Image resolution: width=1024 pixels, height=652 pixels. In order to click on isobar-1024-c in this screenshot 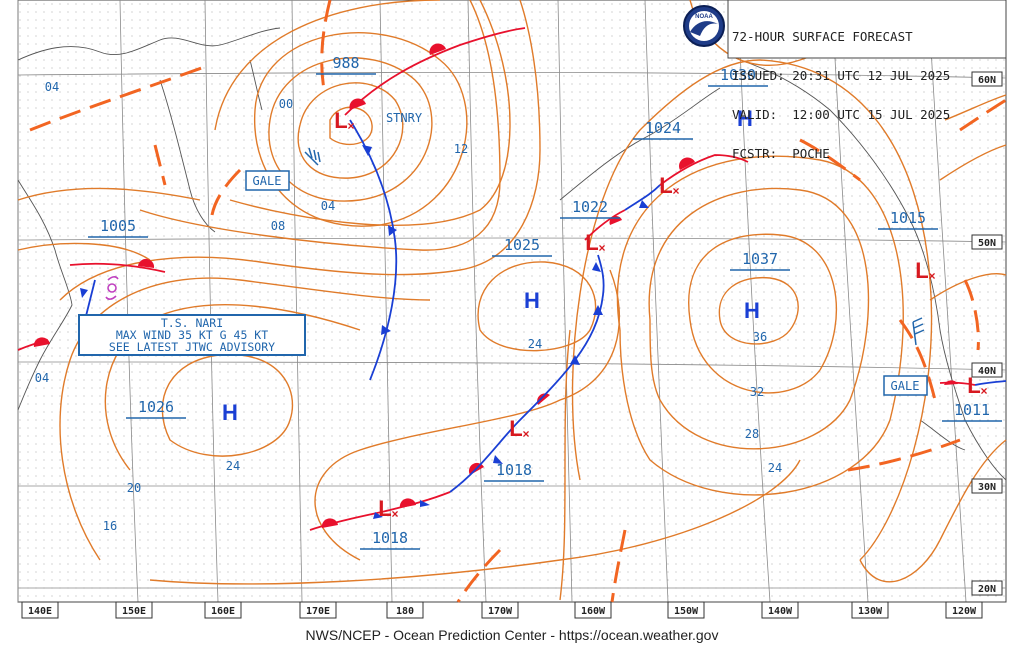, I will do `click(537, 306)`.